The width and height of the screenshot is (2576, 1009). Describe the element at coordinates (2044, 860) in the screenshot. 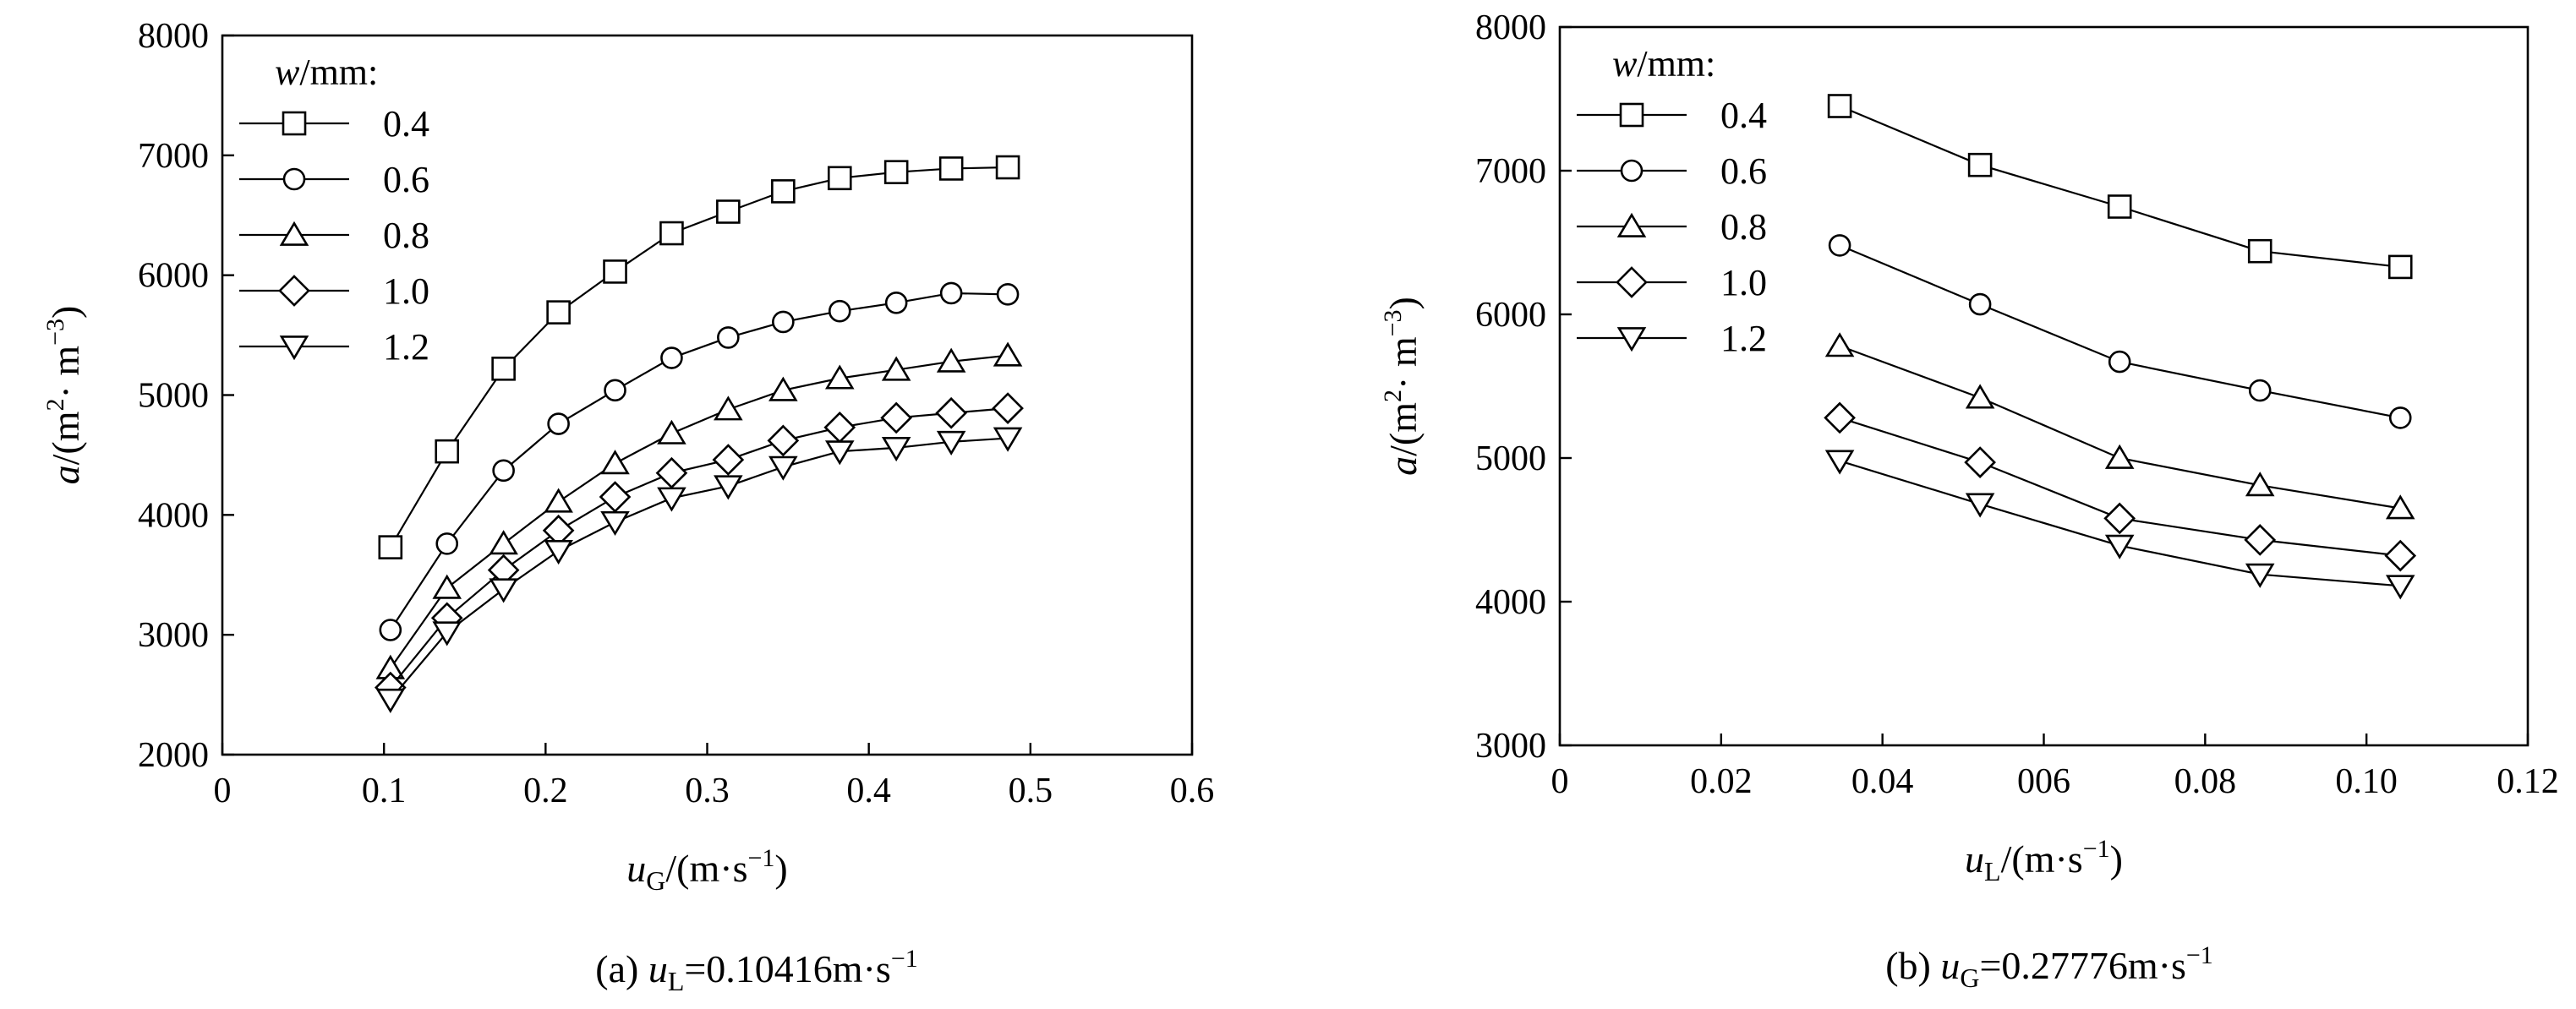

I see `x-axis-label: uL/(m·s−1)` at that location.